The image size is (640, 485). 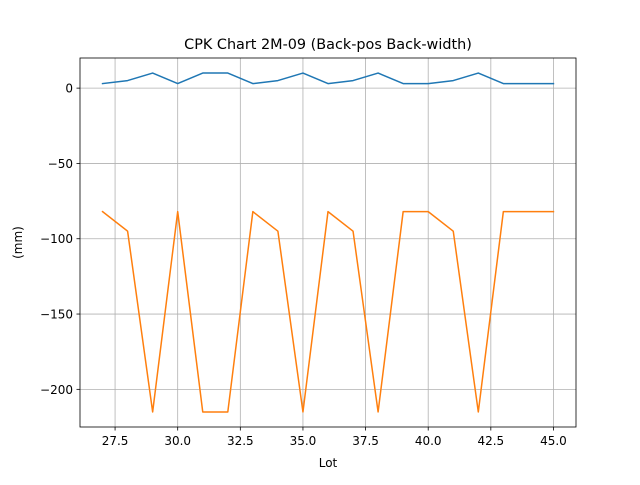 I want to click on x-tick-label: 37.5, so click(x=365, y=441).